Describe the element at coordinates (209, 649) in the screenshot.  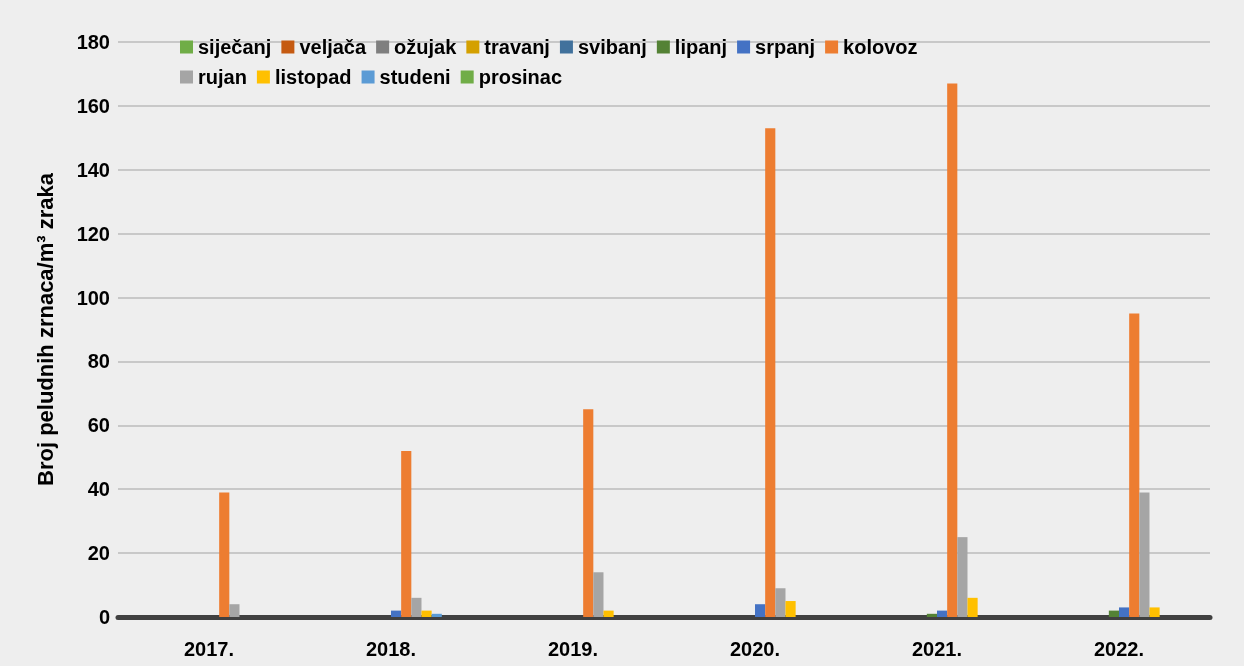
I see `x-tick-label: 2017.` at that location.